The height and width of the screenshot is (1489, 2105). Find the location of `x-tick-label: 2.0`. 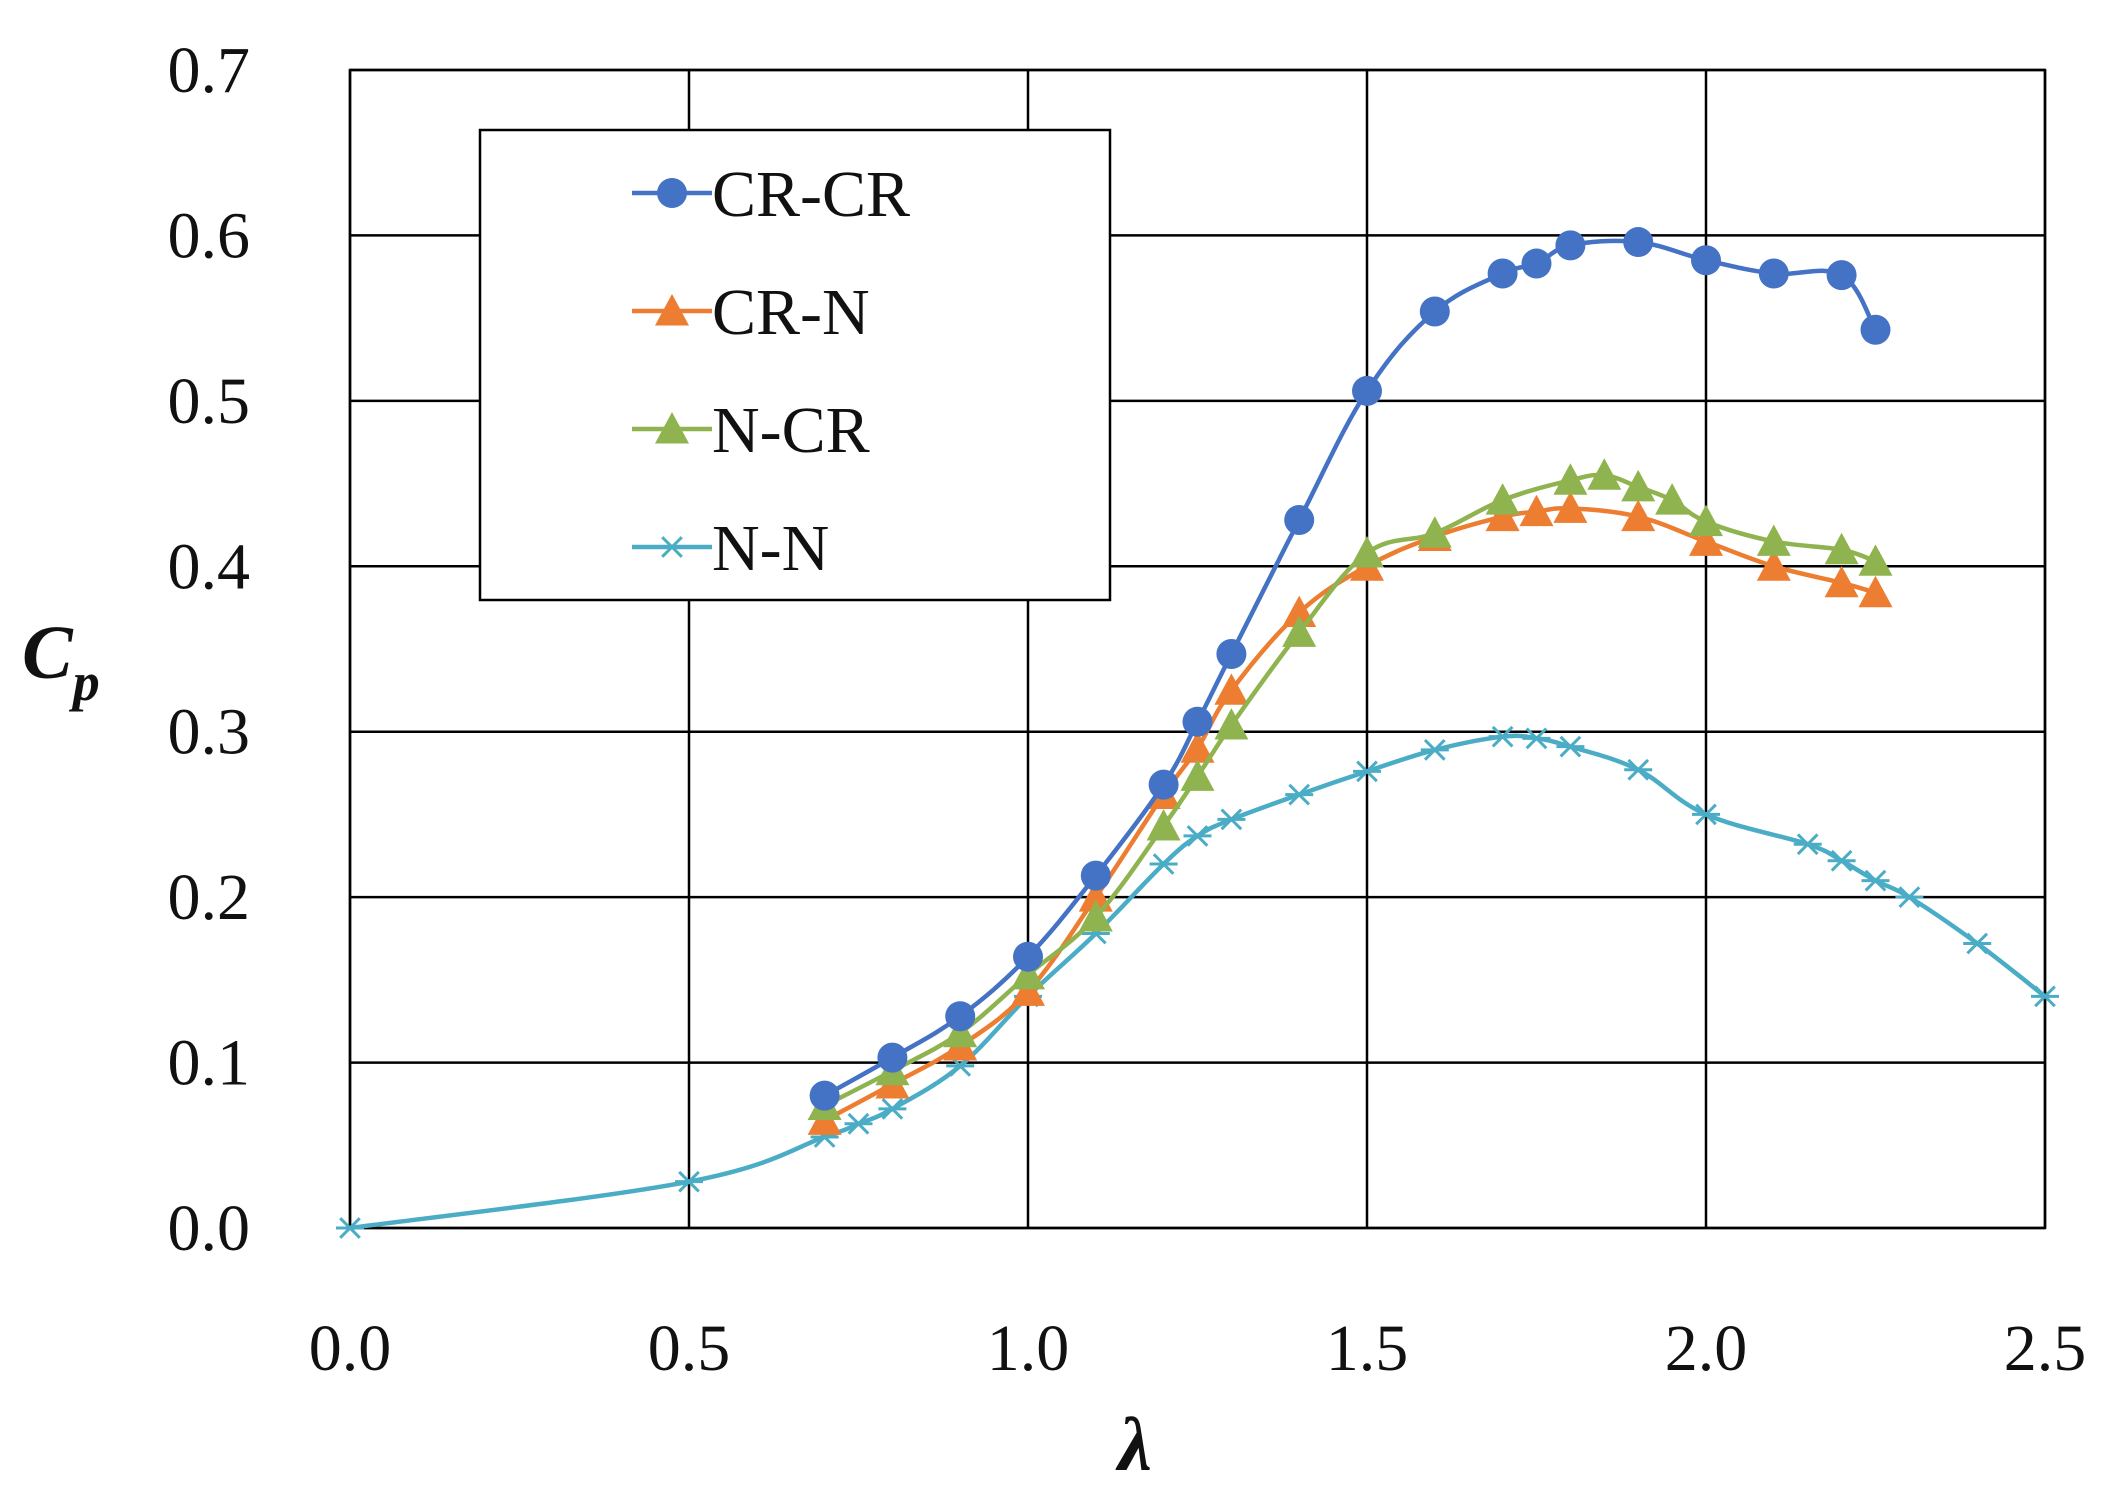

x-tick-label: 2.0 is located at coordinates (1706, 1348).